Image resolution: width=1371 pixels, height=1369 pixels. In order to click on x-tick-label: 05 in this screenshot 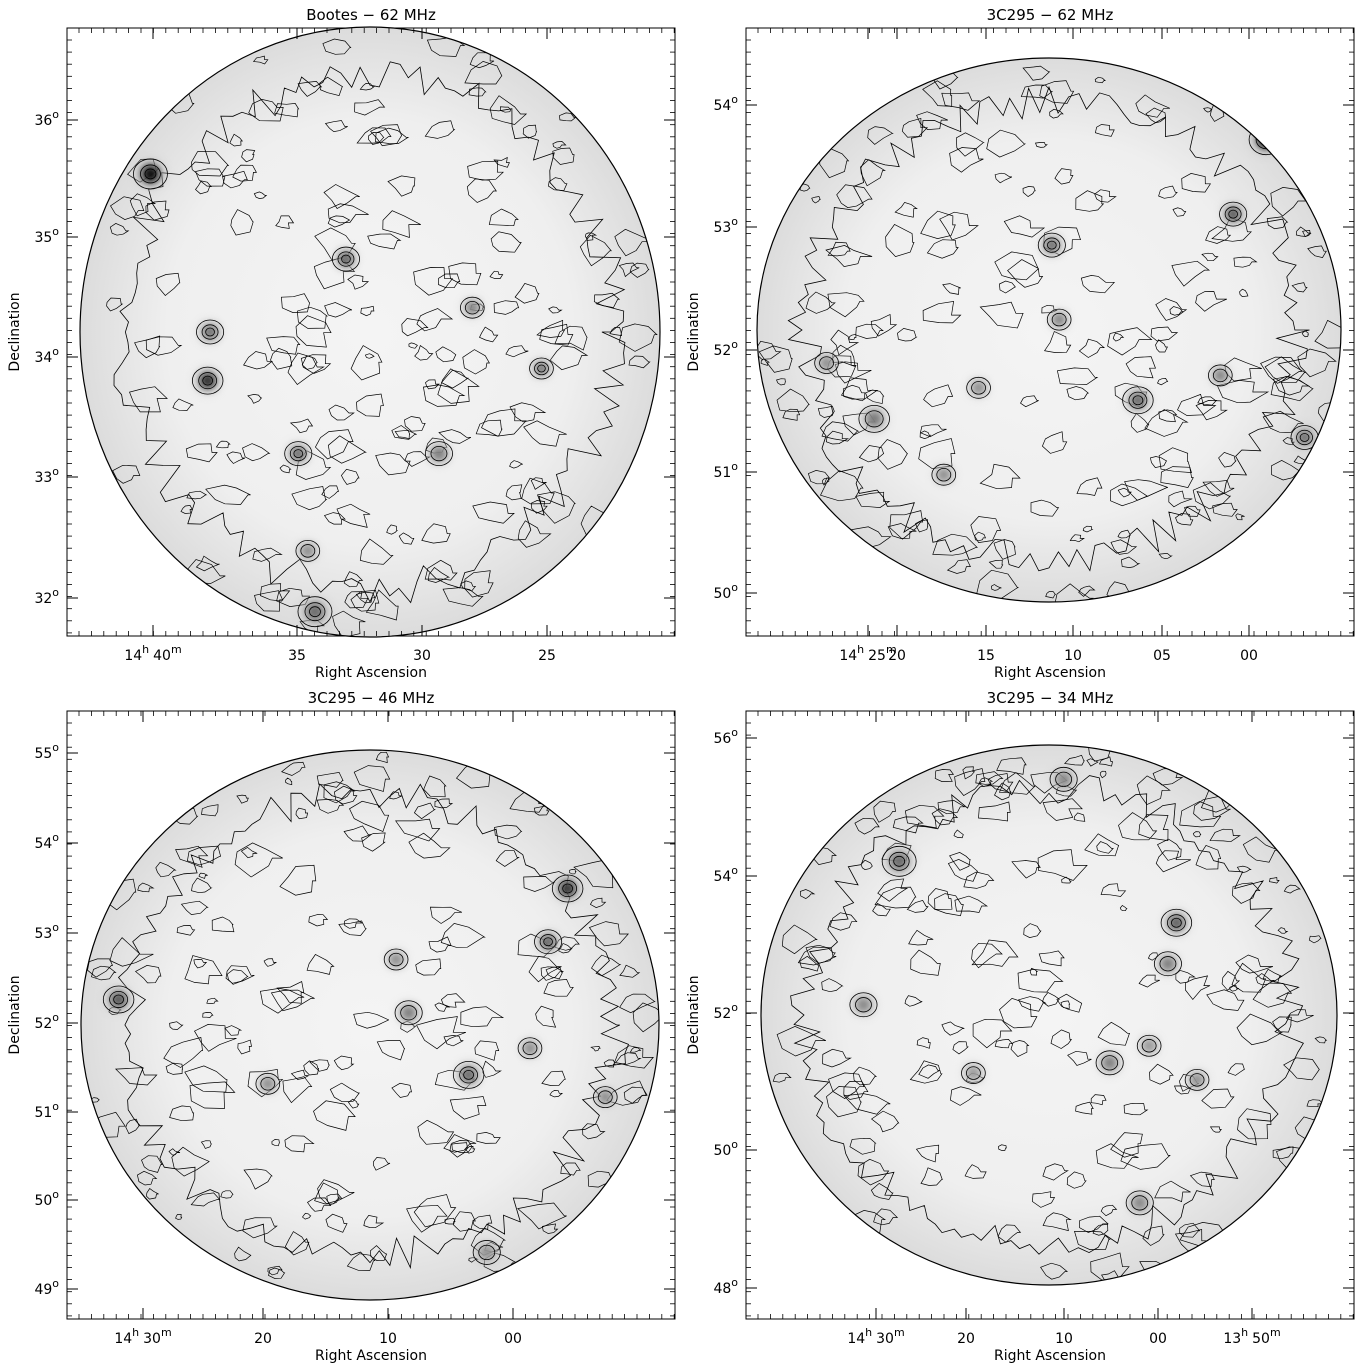, I will do `click(1162, 656)`.